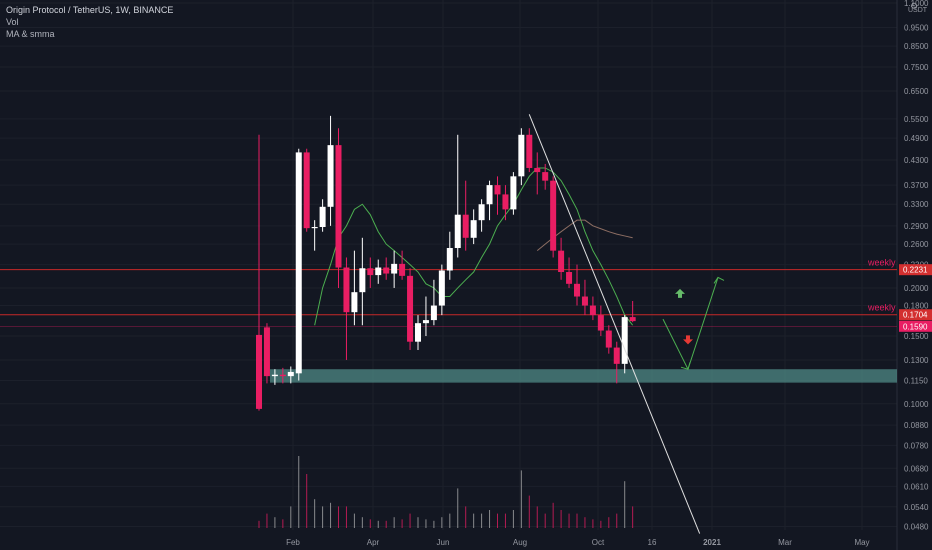  Describe the element at coordinates (293, 542) in the screenshot. I see `time-tick-label: Feb` at that location.